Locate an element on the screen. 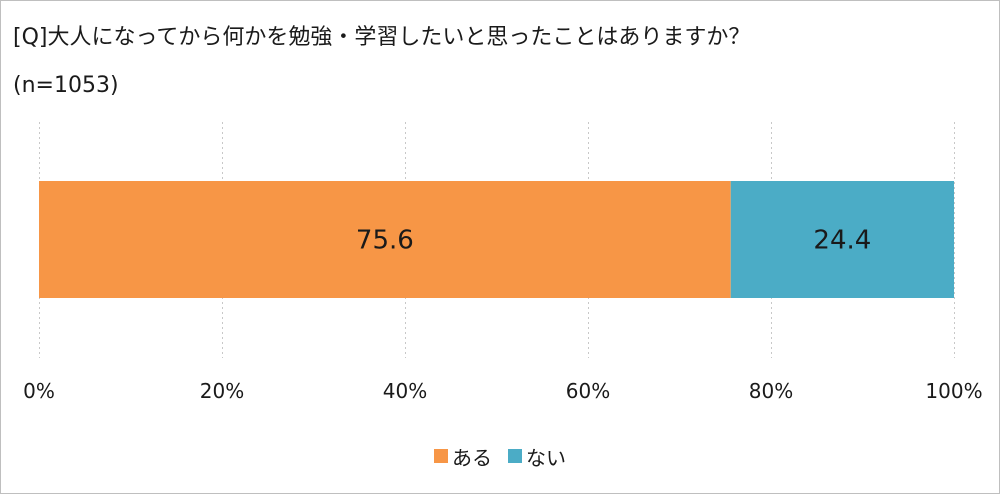  legend-item: ある is located at coordinates (463, 456).